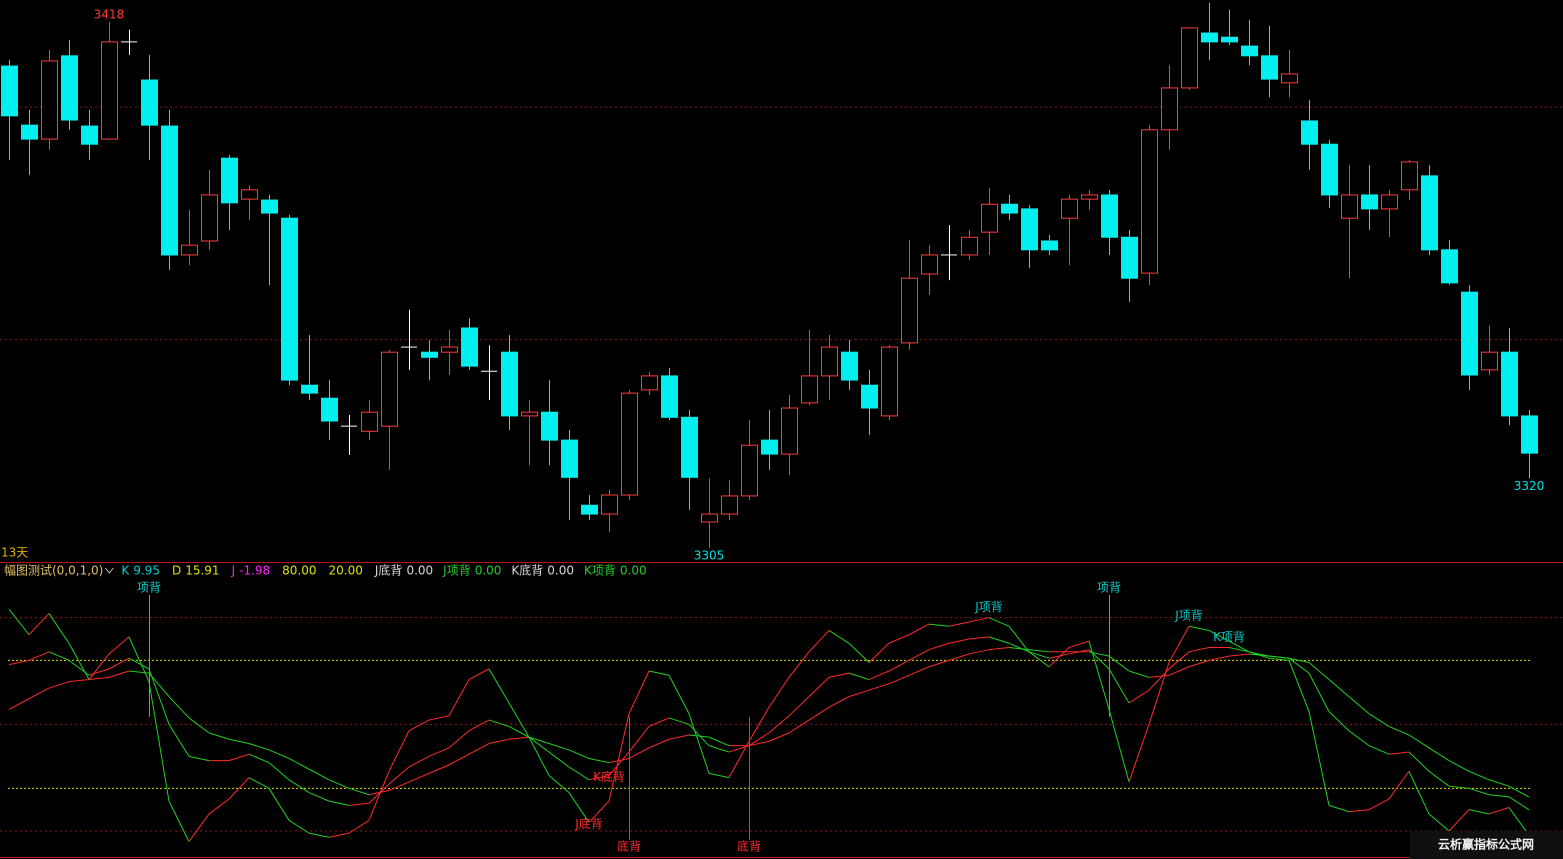  Describe the element at coordinates (202, 571) in the screenshot. I see `legend-text: 15.91` at that location.